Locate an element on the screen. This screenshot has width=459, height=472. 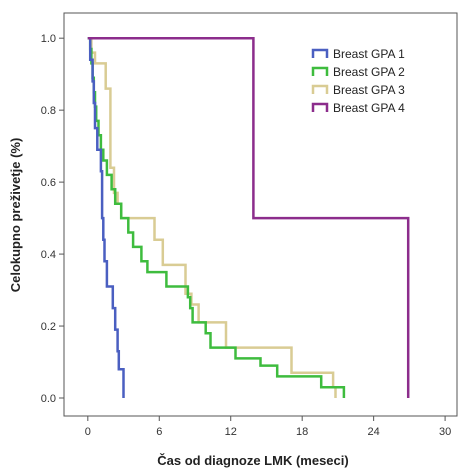
x-tick-label: 0 is located at coordinates (88, 432).